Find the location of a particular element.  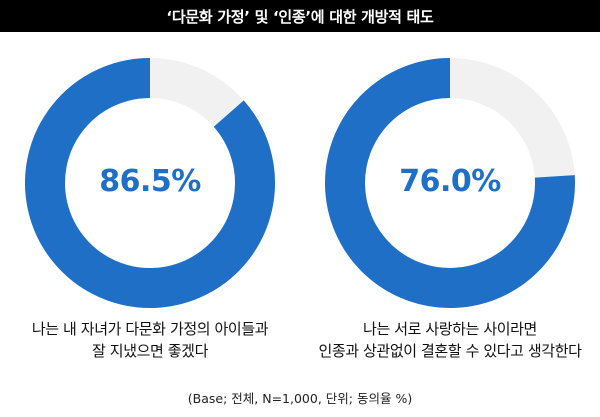

statement-line: 나는 서로 사랑하는 사이라면 is located at coordinates (450, 329).